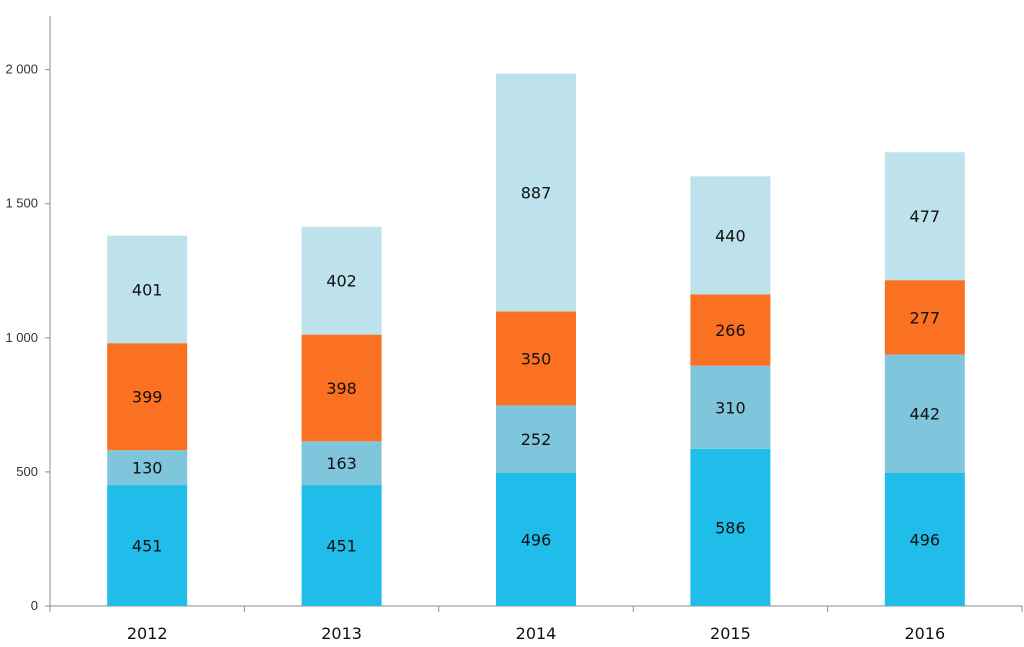 The width and height of the screenshot is (1024, 647). What do you see at coordinates (147, 633) in the screenshot?
I see `x-tick-label: 2012` at bounding box center [147, 633].